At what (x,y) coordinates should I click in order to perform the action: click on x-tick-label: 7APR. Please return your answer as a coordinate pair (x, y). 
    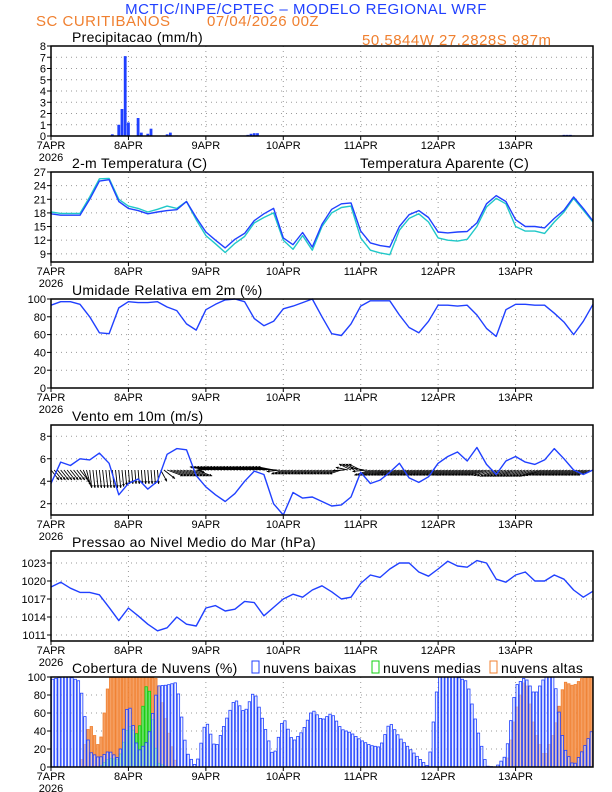
    Looking at the image, I should click on (51, 525).